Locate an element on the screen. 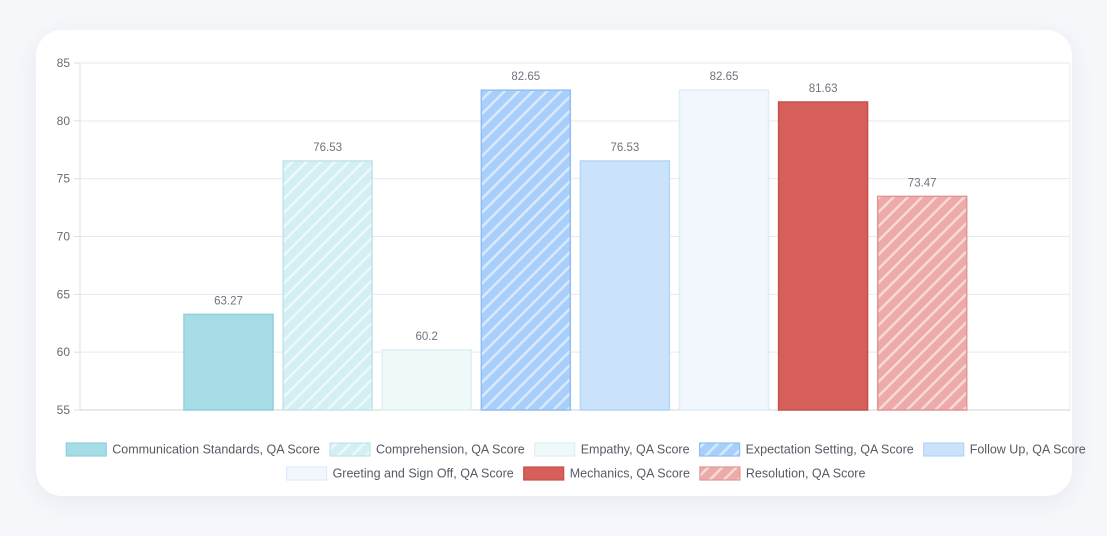 The height and width of the screenshot is (536, 1107). bar-greeting-and-sign-off-qa-score is located at coordinates (724, 250).